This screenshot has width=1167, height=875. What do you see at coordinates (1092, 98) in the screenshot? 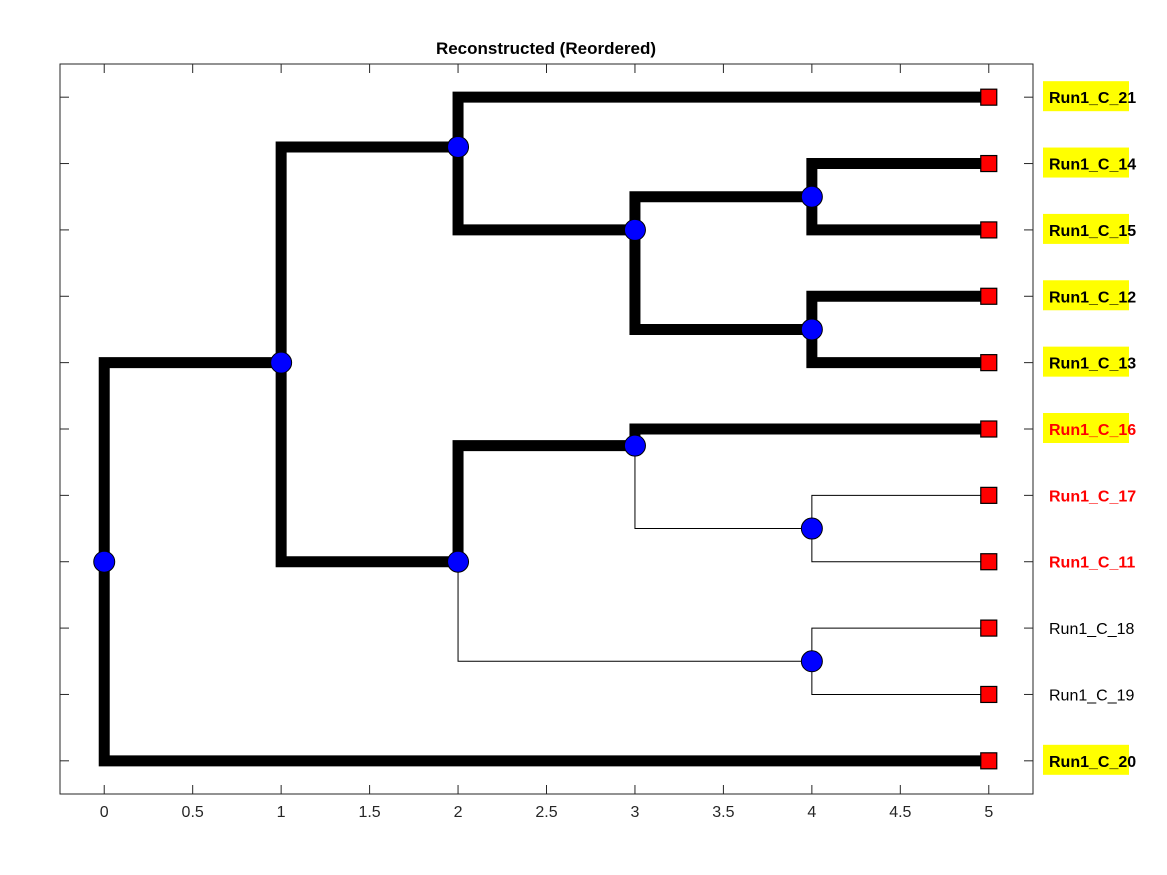
I see `leaf-label: Run1_C_21` at bounding box center [1092, 98].